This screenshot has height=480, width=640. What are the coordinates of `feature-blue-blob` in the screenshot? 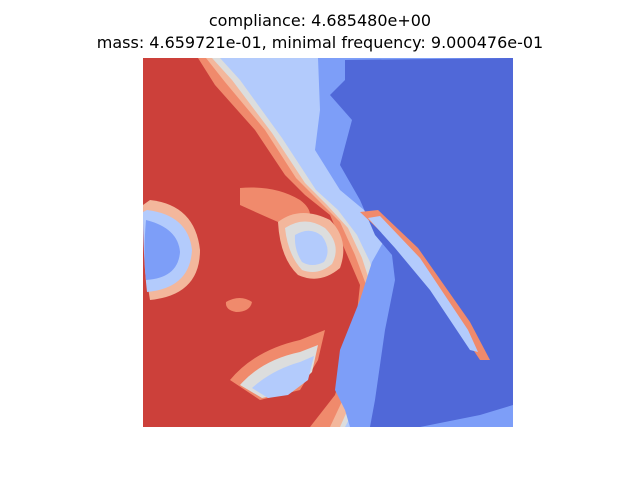 It's located at (311, 247).